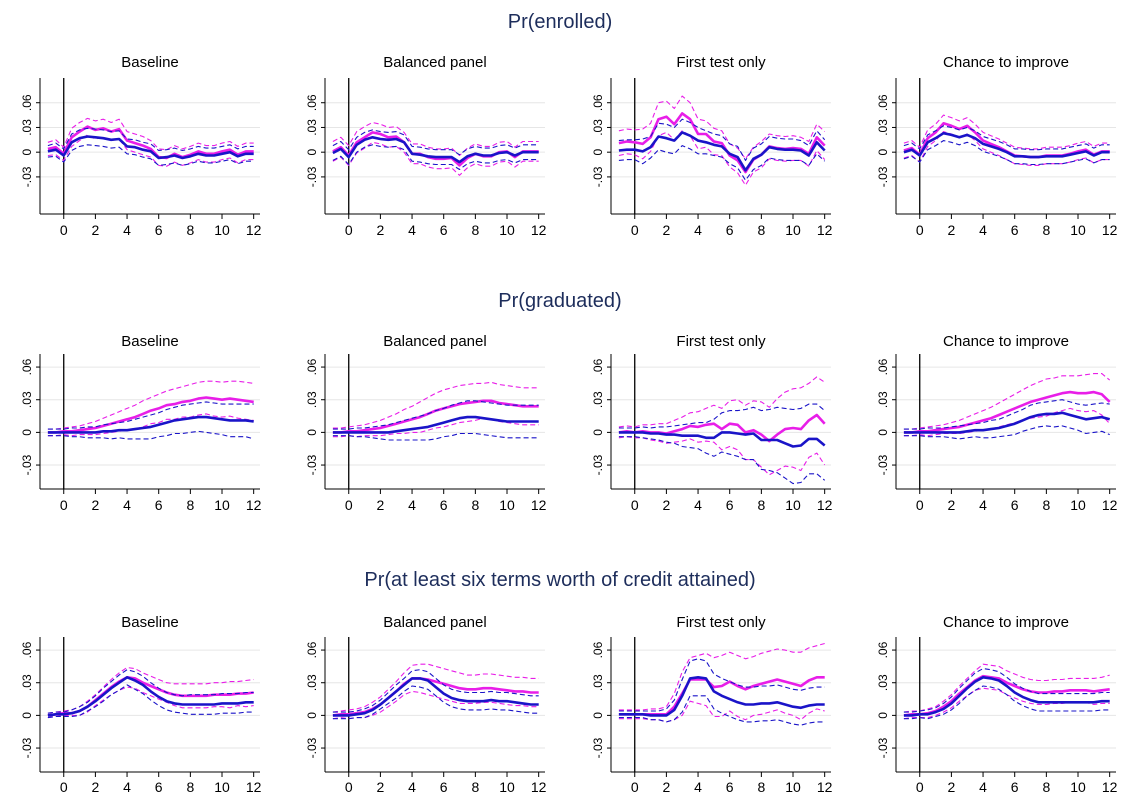 The width and height of the screenshot is (1121, 796). I want to click on panel-1-3: Chance to improve .06 .03 0 -.03 0 2 4 6 8 10 12, so click(997, 423).